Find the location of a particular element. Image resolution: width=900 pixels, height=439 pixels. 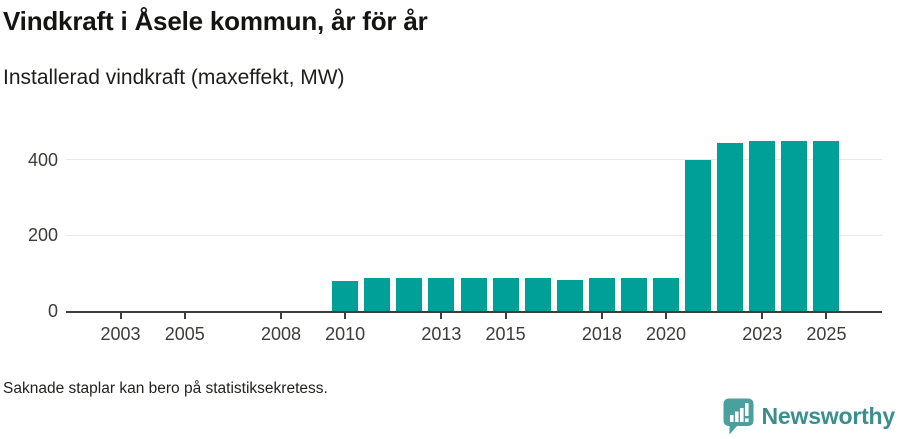

newsworthy-logo-icon is located at coordinates (738, 416).